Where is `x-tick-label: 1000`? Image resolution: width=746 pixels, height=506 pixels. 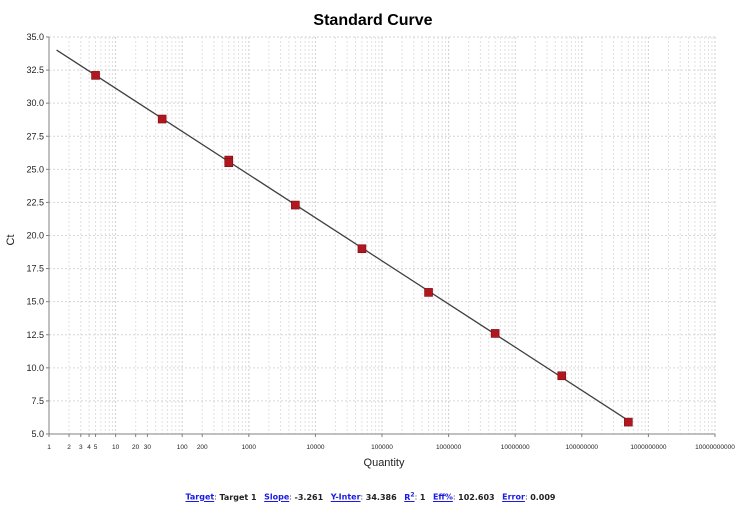 x-tick-label: 1000 is located at coordinates (249, 447).